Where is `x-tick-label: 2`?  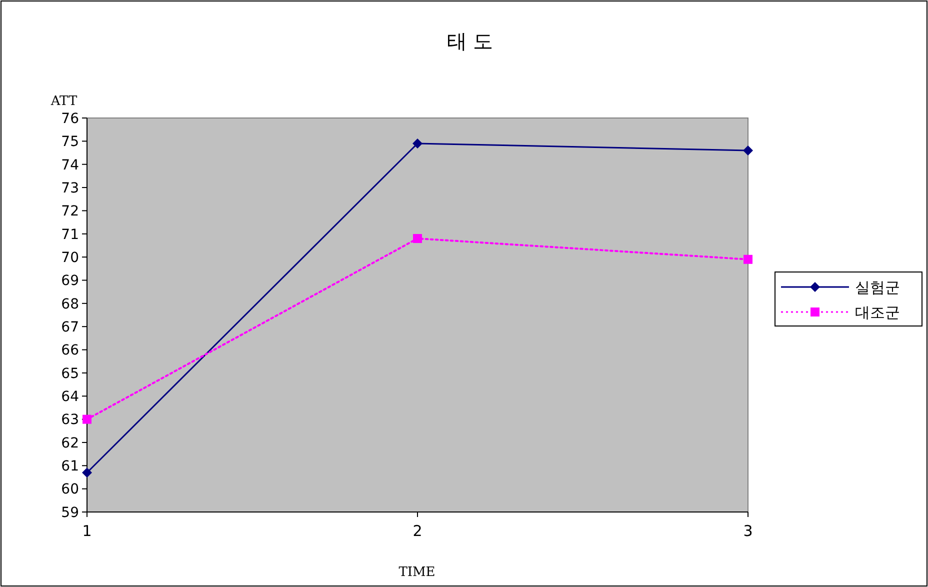
x-tick-label: 2 is located at coordinates (417, 531).